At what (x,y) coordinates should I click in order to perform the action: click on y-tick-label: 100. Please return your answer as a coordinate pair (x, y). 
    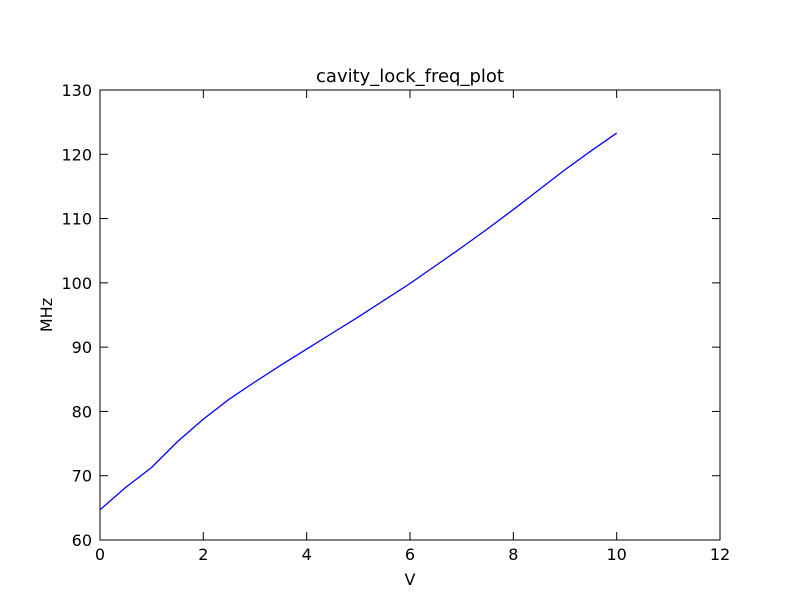
    Looking at the image, I should click on (76, 283).